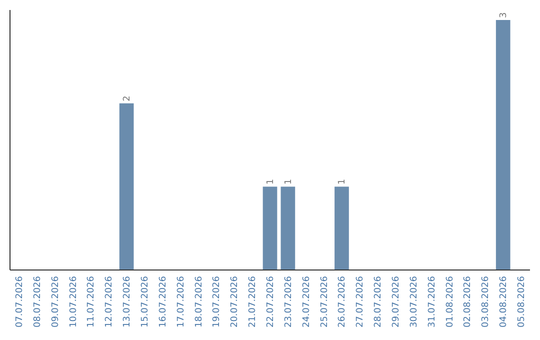 Image resolution: width=540 pixels, height=340 pixels. What do you see at coordinates (361, 302) in the screenshot?
I see `x-tick-label: 27.07.2026` at bounding box center [361, 302].